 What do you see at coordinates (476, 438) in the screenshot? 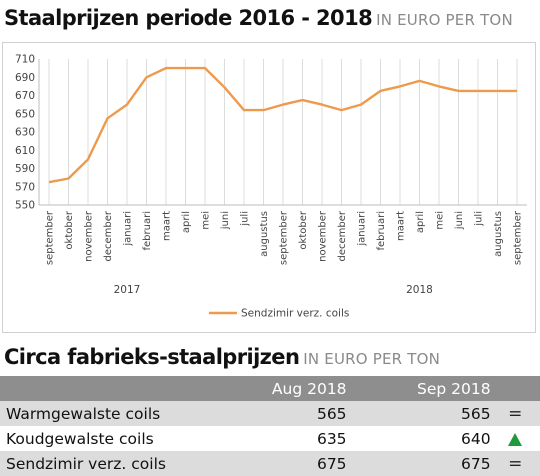
I see `row-sep: 640` at bounding box center [476, 438].